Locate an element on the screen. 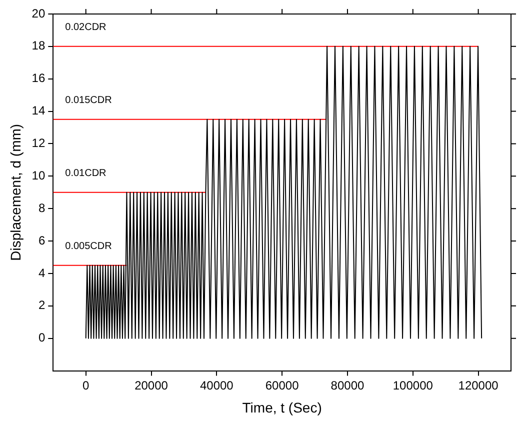 This screenshot has height=425, width=519. x-tick-label: 60000 is located at coordinates (282, 385).